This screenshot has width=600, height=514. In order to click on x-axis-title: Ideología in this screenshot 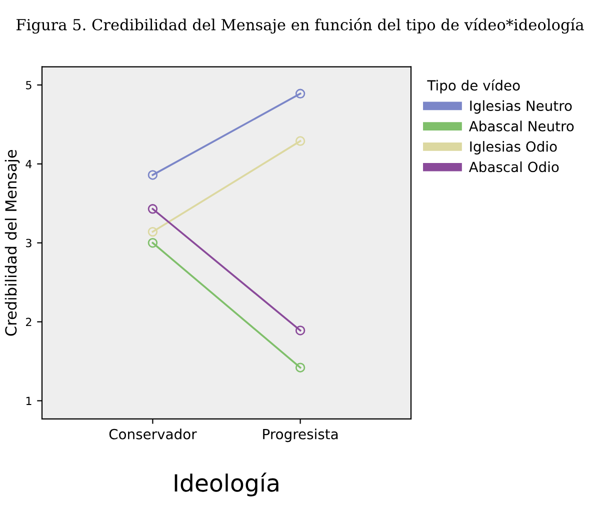, I will do `click(226, 484)`.